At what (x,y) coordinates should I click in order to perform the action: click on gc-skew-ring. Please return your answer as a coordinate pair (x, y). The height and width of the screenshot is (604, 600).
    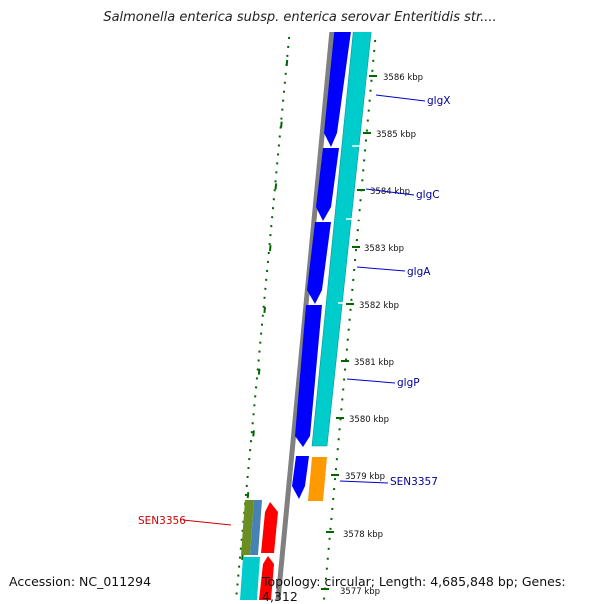
    Looking at the image, I should click on (350, 316).